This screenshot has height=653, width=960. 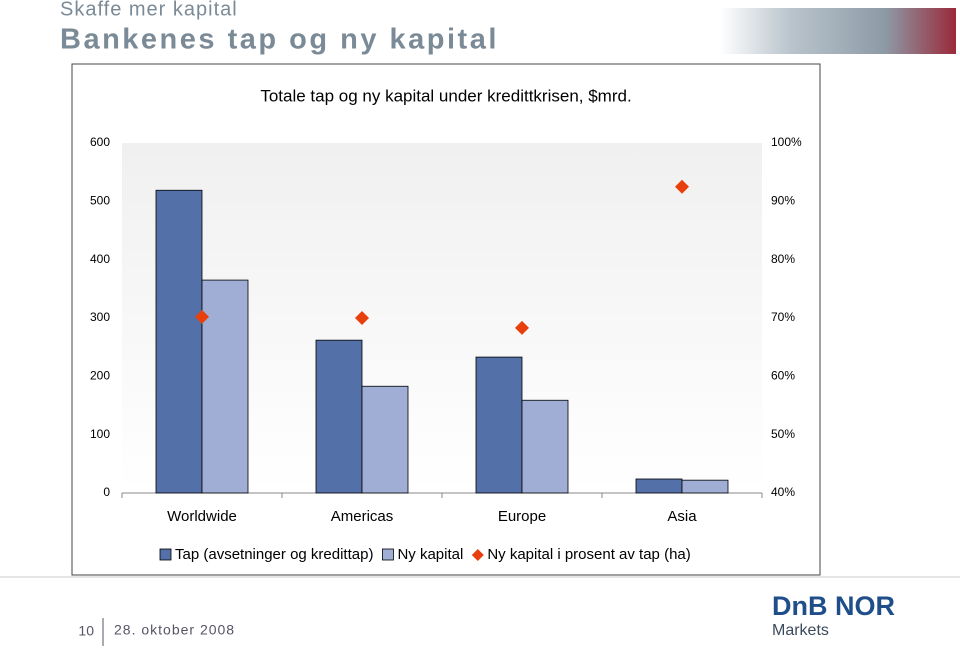 What do you see at coordinates (106, 492) in the screenshot?
I see `y-tick-label: 0` at bounding box center [106, 492].